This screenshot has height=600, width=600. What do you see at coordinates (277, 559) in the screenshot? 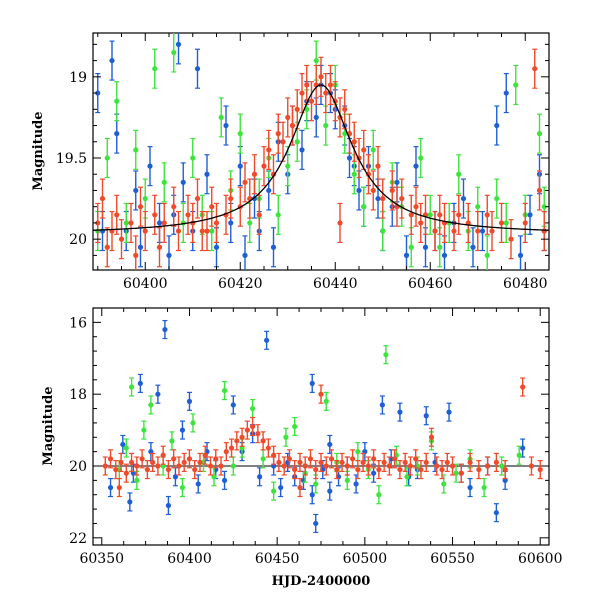
I see `bottom-x-tick-label: 60450` at bounding box center [277, 559].